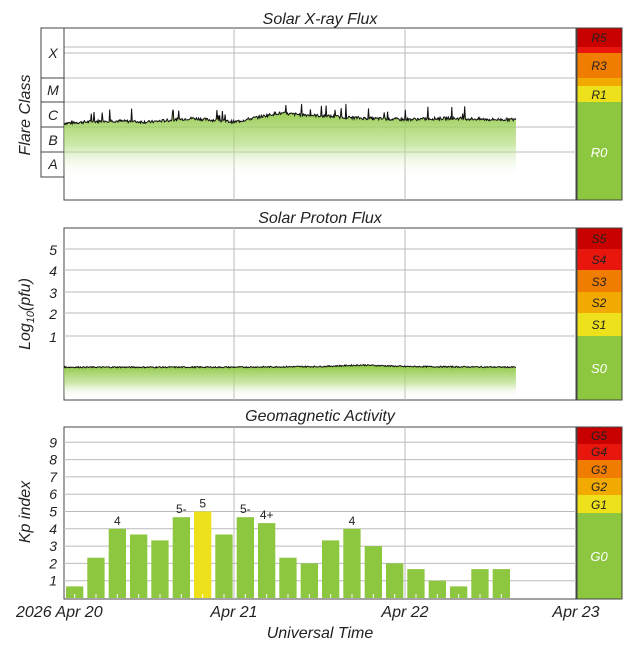  I want to click on class-label-m: M, so click(53, 90).